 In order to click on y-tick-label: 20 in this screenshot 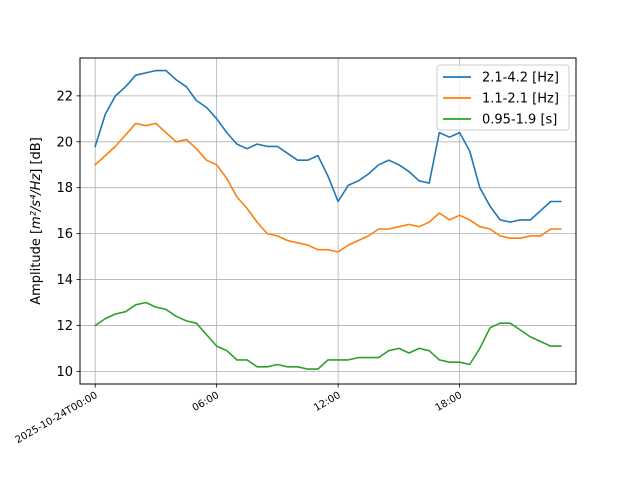, I will do `click(64, 142)`.